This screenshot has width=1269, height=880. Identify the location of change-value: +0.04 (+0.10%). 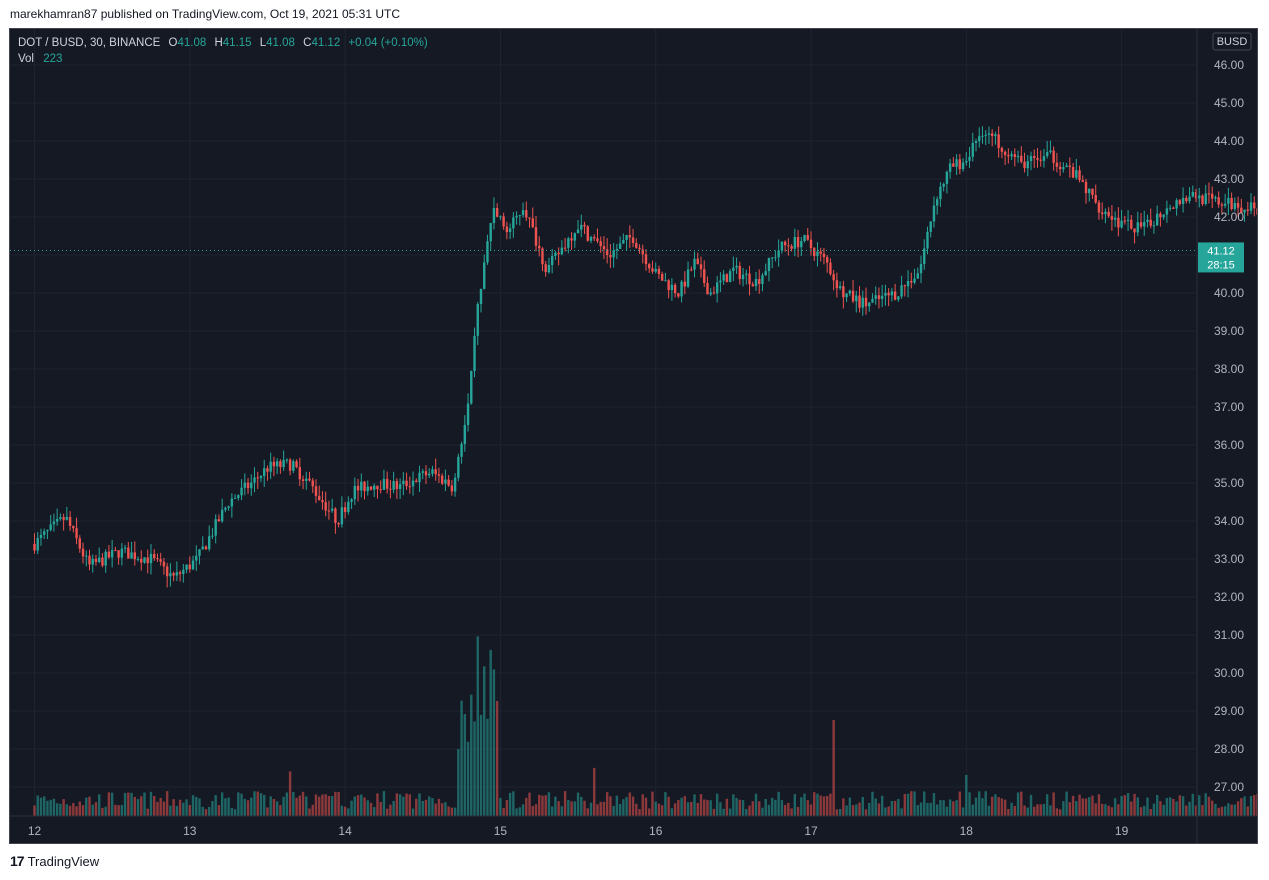
(388, 43).